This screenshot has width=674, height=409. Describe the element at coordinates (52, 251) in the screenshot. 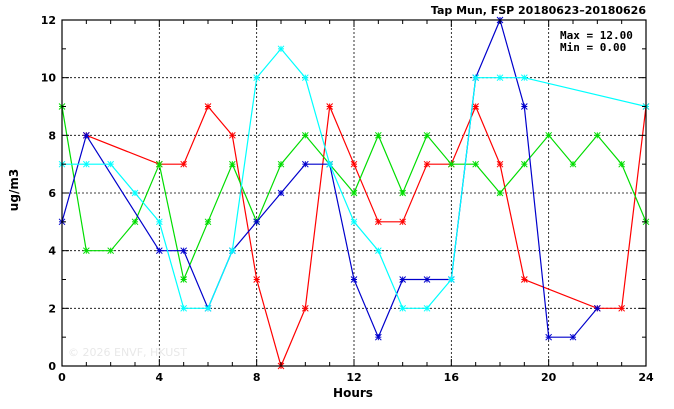

I see `y-tick-label: 4` at that location.